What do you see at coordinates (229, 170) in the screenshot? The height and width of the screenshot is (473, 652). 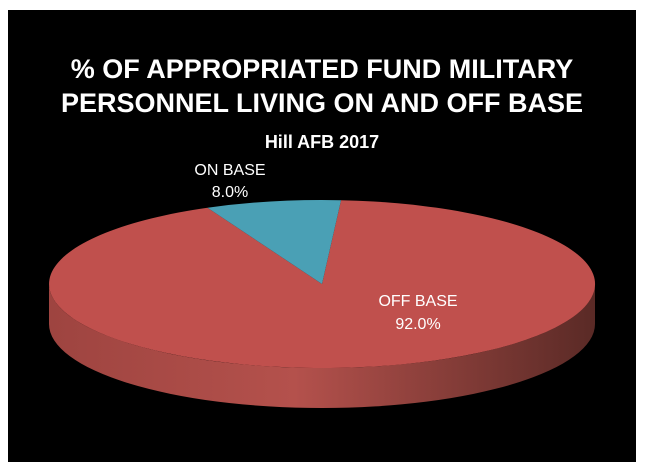 I see `data-label-on-base-name: ON BASE` at bounding box center [229, 170].